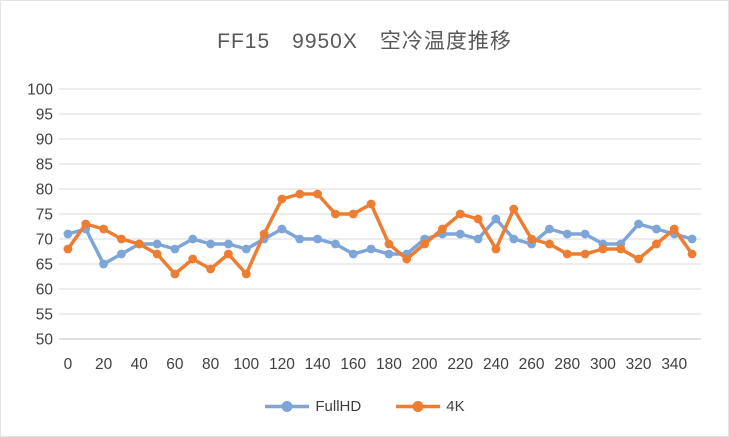 The width and height of the screenshot is (729, 437). Describe the element at coordinates (460, 364) in the screenshot. I see `x-axis-tick-label: 220` at that location.